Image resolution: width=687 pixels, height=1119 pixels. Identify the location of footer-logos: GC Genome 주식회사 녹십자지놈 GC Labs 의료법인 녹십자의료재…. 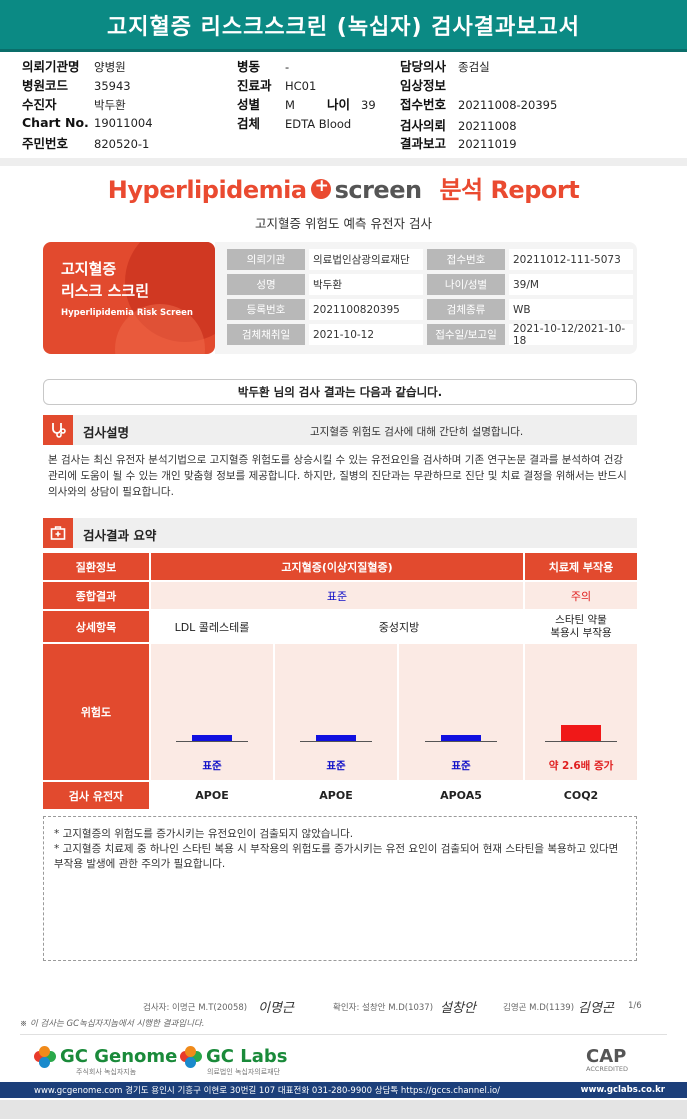
(343, 1060).